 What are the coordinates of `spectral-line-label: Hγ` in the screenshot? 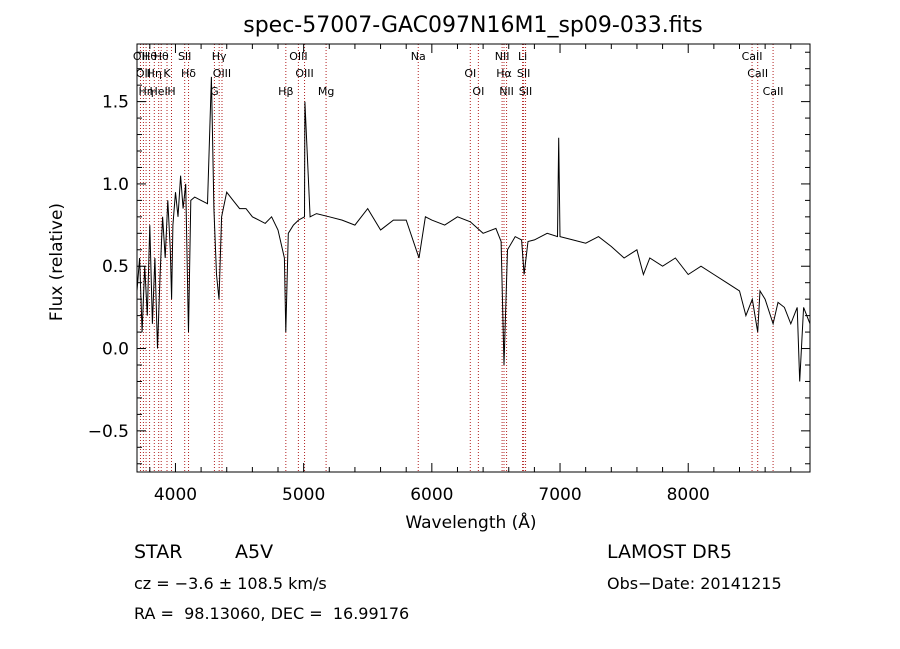 It's located at (219, 56).